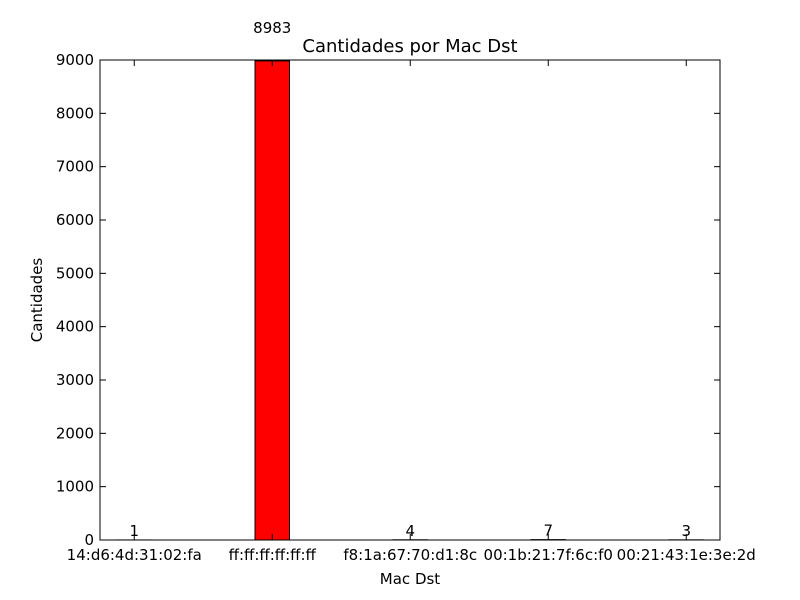 Image resolution: width=800 pixels, height=600 pixels. What do you see at coordinates (75, 167) in the screenshot?
I see `y-tick-label: 7000` at bounding box center [75, 167].